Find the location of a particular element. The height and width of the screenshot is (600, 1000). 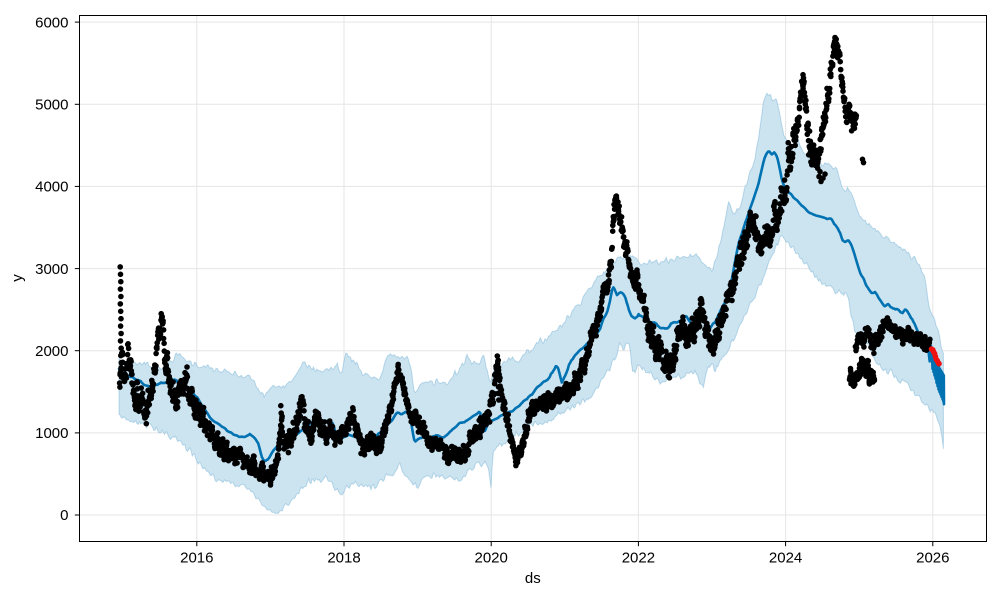

svg-text: y is located at coordinates (17, 278).